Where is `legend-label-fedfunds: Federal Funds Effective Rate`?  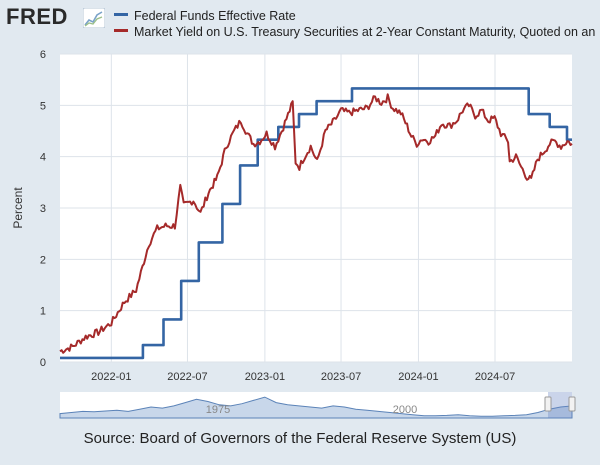
legend-label-fedfunds: Federal Funds Effective Rate is located at coordinates (215, 16).